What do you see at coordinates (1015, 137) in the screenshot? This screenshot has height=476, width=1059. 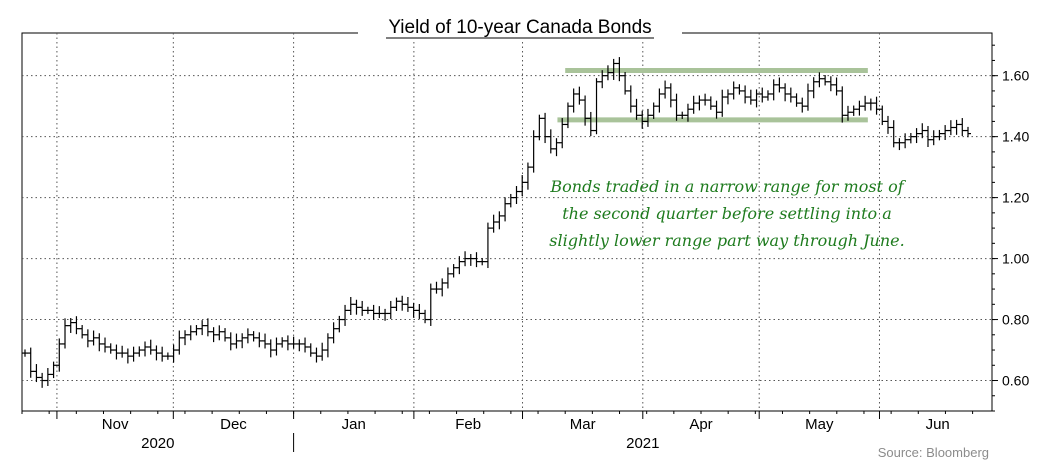 I see `y-tick-label: 1.40` at bounding box center [1015, 137].